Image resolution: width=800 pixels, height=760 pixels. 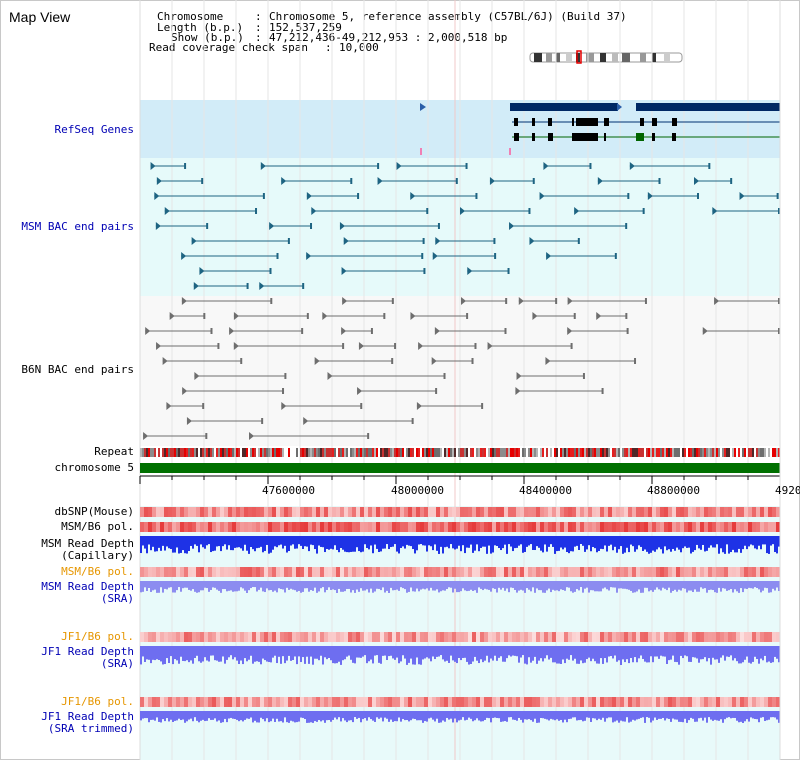 What do you see at coordinates (600, 129) in the screenshot?
I see `refseq-genes` at bounding box center [600, 129].